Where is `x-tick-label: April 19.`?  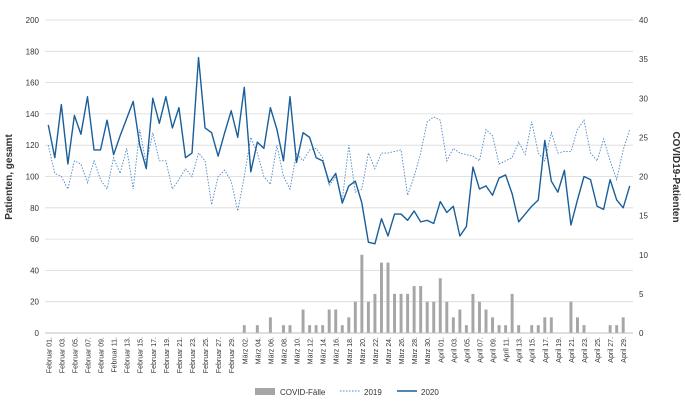
x-tick-label: April 19. is located at coordinates (559, 350).